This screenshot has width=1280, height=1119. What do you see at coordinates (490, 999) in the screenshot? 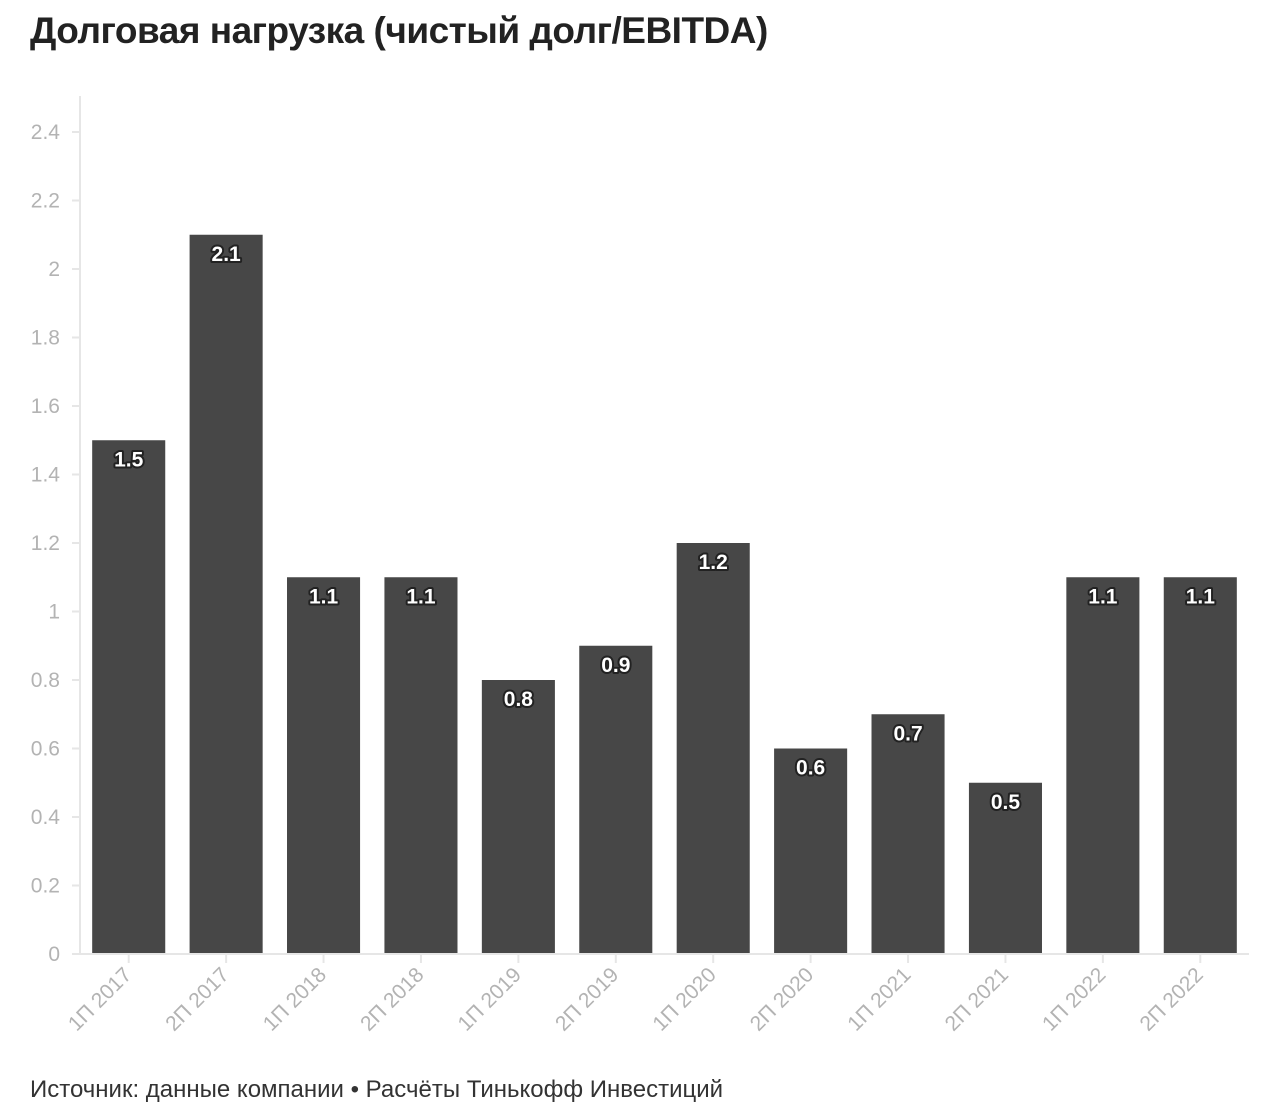
I see `x-category-label: 1П 2019` at bounding box center [490, 999].